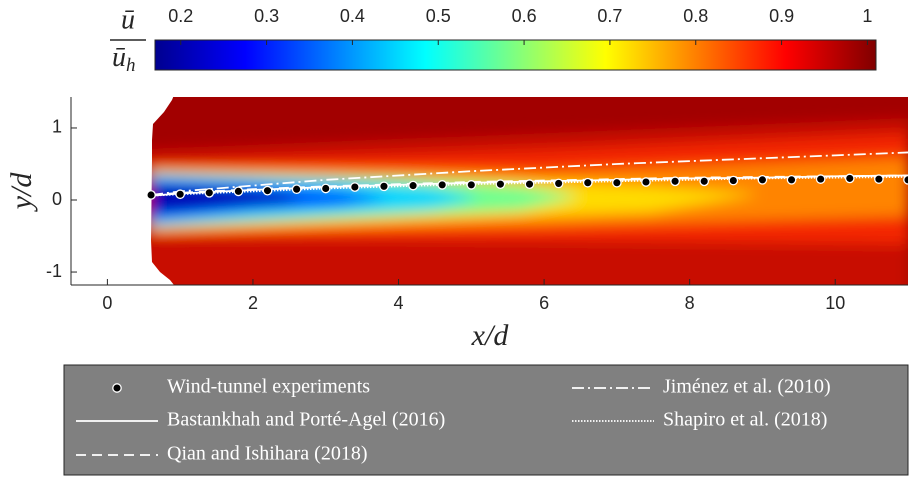  Describe the element at coordinates (835, 303) in the screenshot. I see `x-tick-label: 10` at that location.